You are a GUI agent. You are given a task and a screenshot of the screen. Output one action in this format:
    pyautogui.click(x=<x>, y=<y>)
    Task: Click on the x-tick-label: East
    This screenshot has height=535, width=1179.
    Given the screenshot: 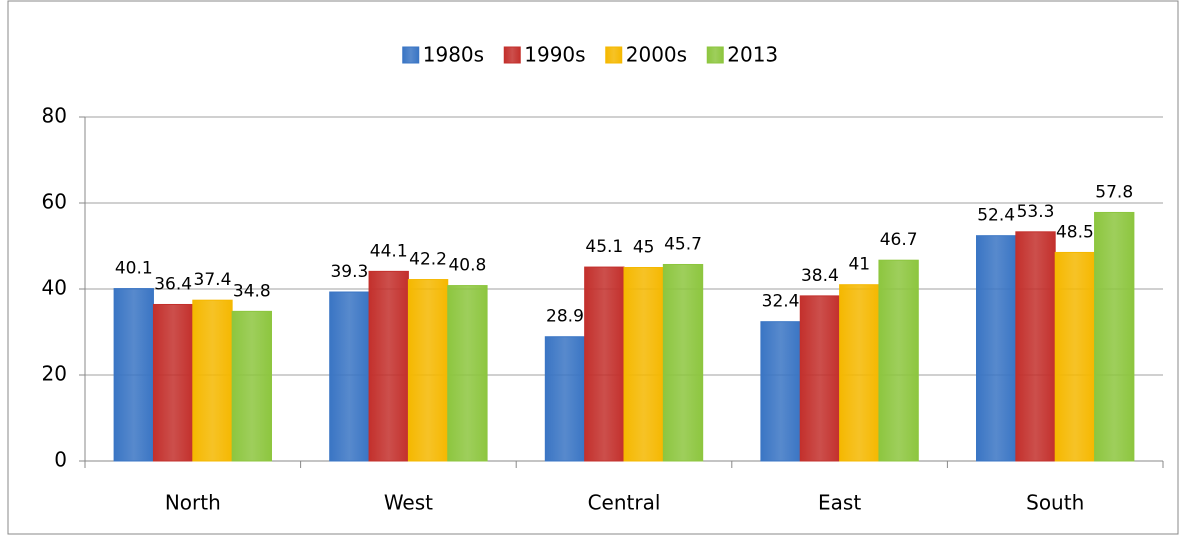 What is the action you would take?
    pyautogui.click(x=839, y=503)
    